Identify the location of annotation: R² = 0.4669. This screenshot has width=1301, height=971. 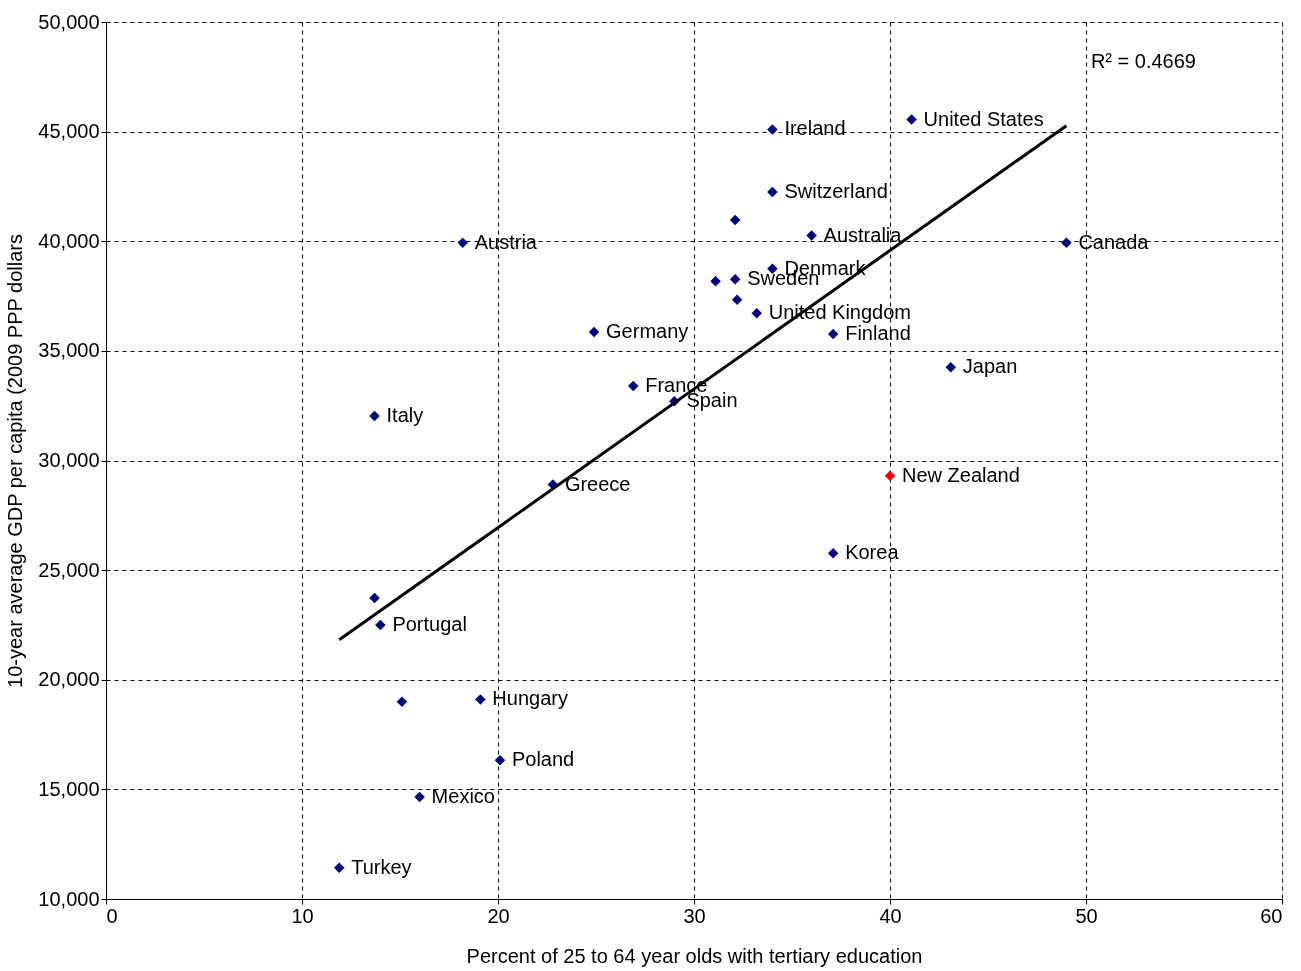
(1143, 61).